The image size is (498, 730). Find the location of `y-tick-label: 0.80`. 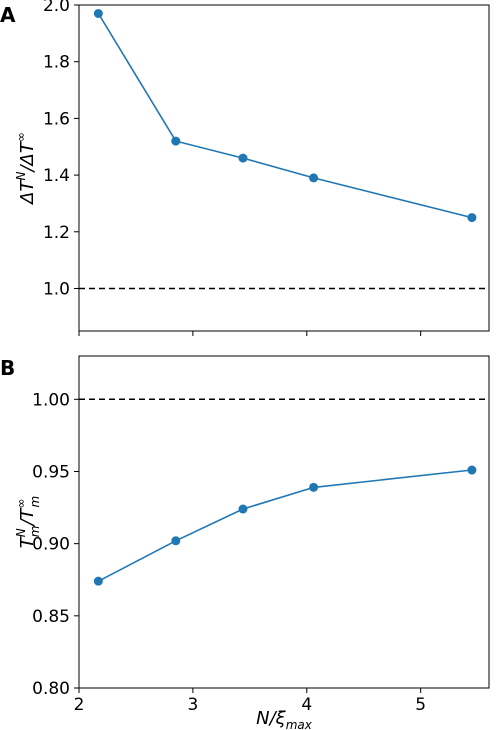

y-tick-label: 0.80 is located at coordinates (51, 689).